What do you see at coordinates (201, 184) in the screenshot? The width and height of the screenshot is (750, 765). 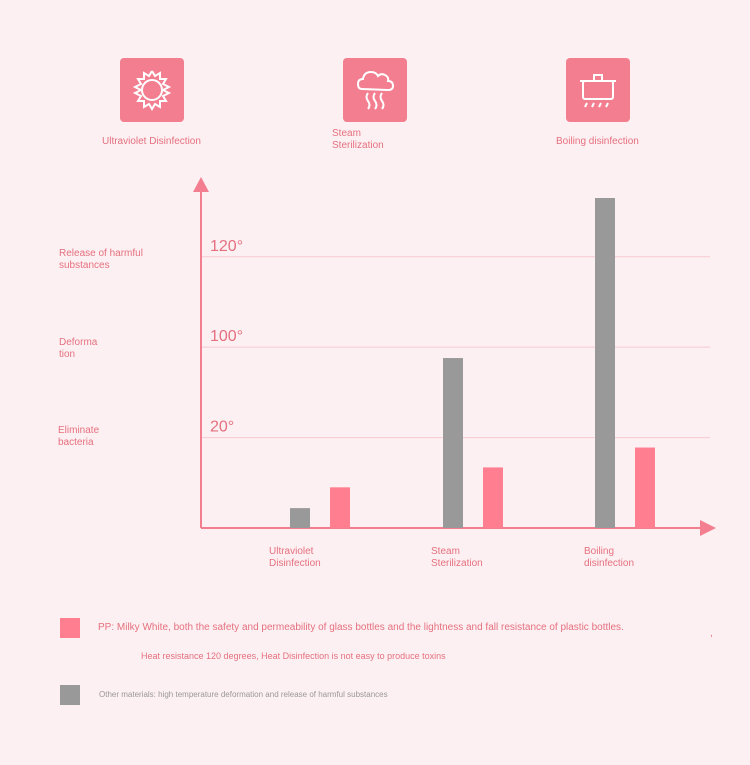 I see `y-axis-arrow` at bounding box center [201, 184].